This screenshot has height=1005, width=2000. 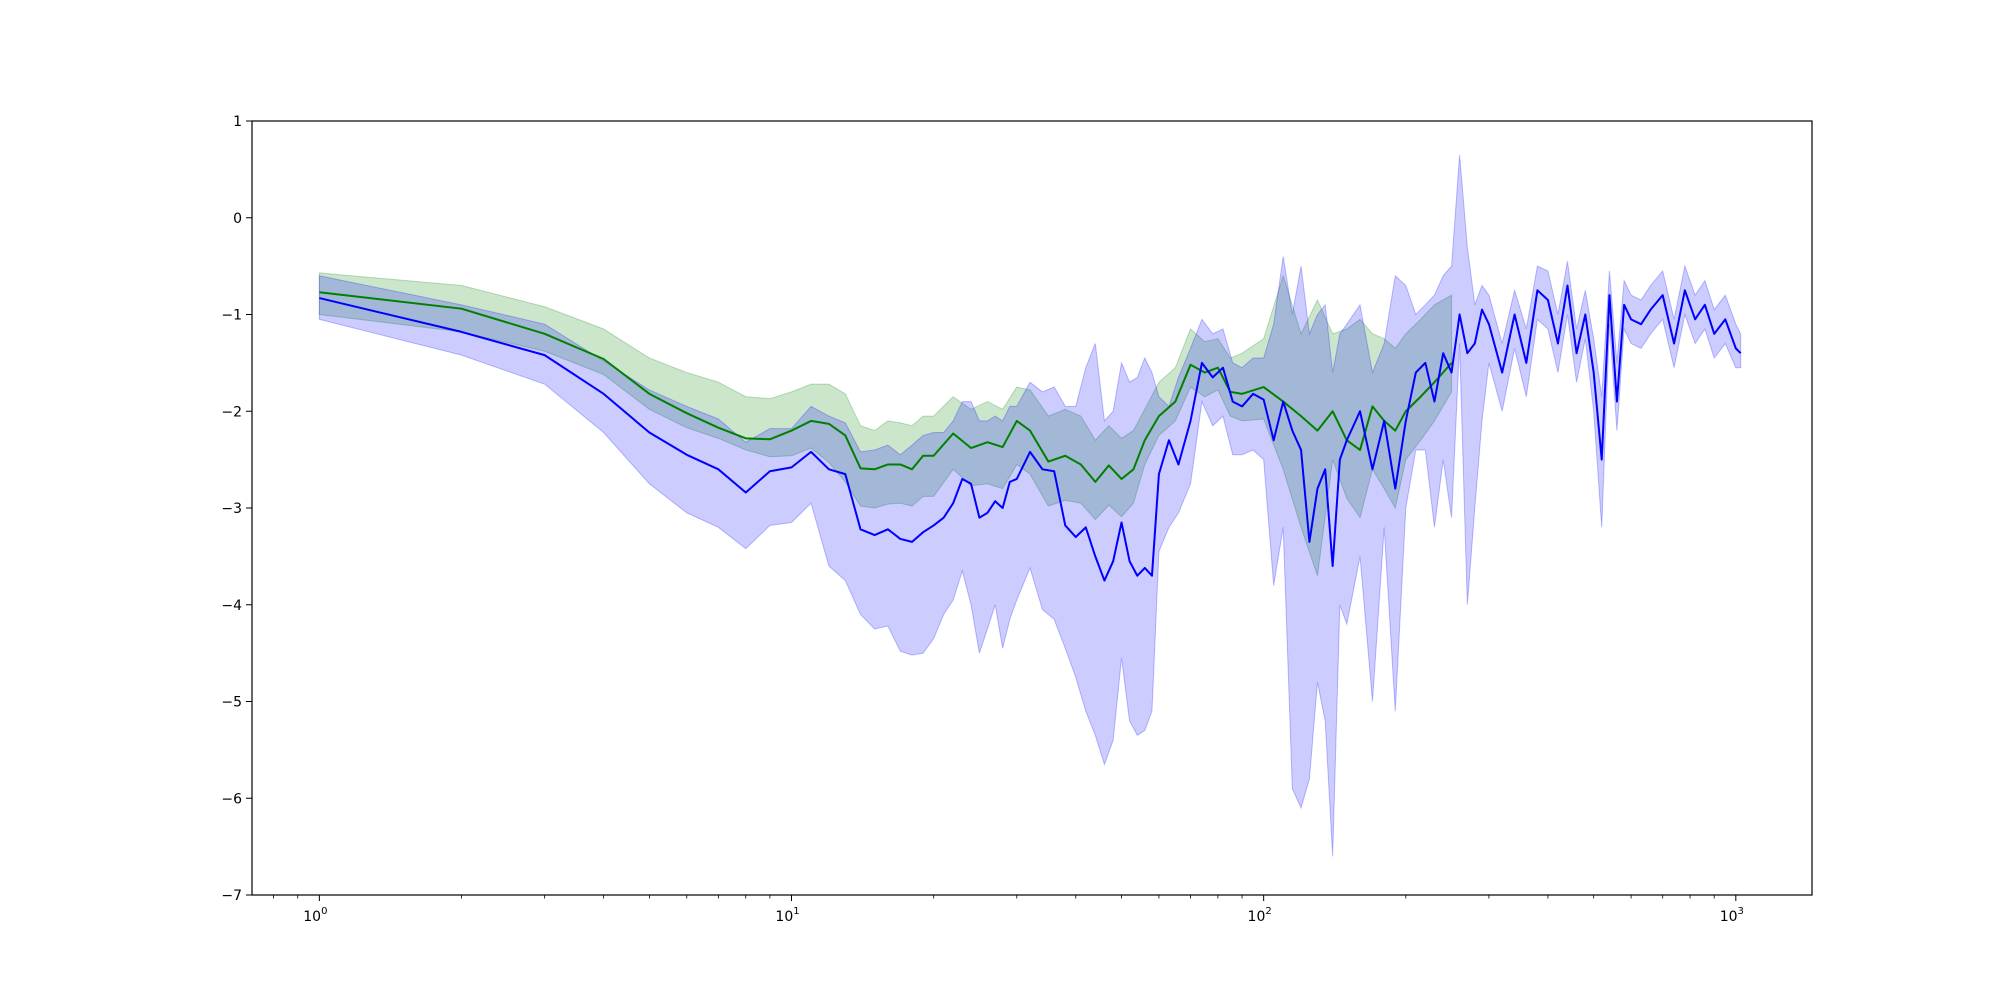 I want to click on y-tick-label: 1, so click(x=237, y=122).